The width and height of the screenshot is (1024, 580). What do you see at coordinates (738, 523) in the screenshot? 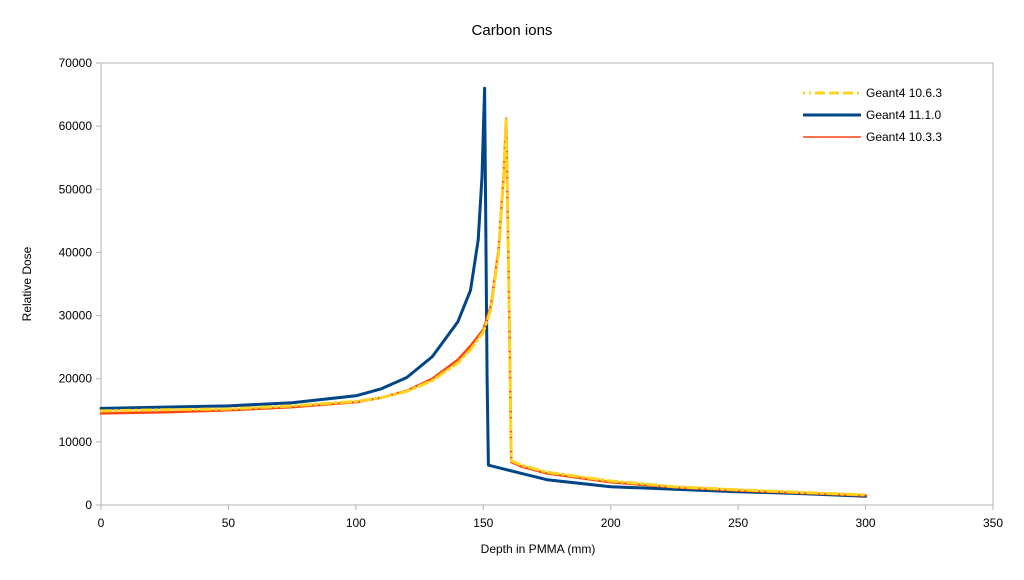
I see `x-tick-label: 250` at bounding box center [738, 523].